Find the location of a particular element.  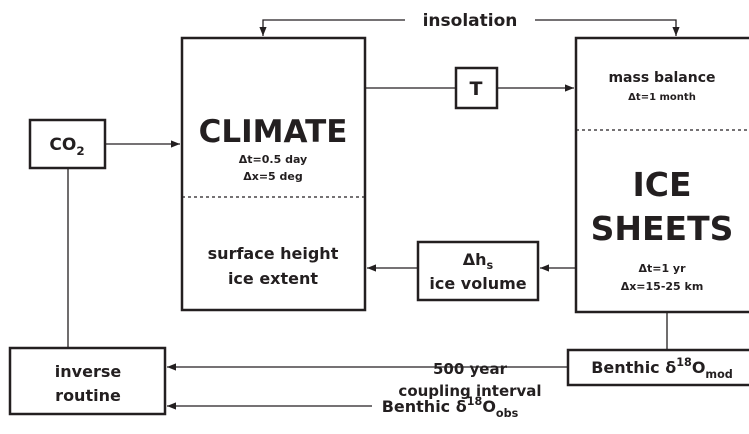

ice-input-dt: Δt=1 month is located at coordinates (662, 97).